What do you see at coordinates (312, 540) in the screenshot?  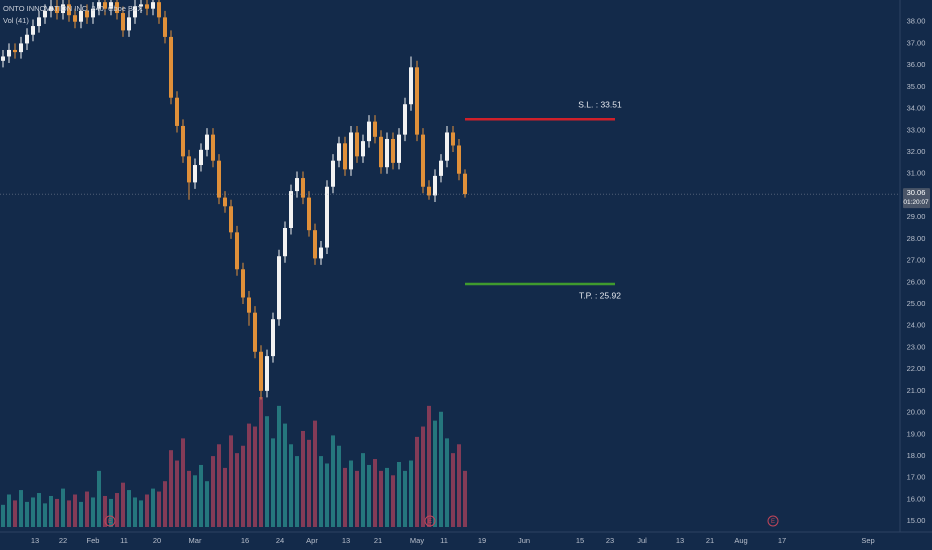 I see `x-tick-label: Apr` at bounding box center [312, 540].